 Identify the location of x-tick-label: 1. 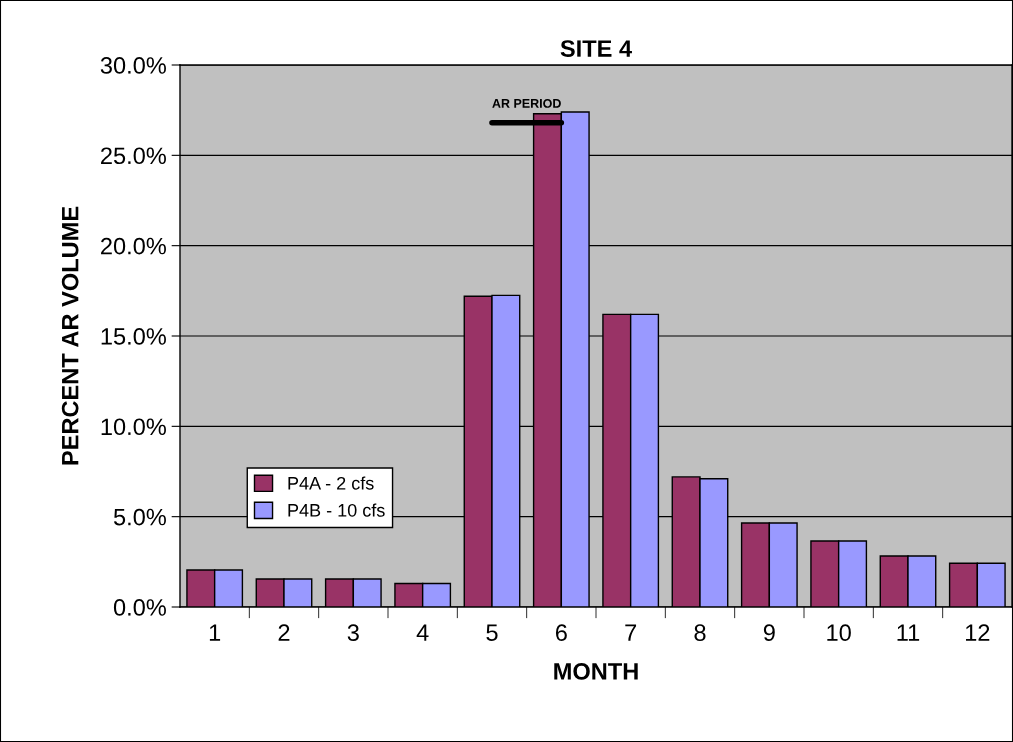
(215, 632).